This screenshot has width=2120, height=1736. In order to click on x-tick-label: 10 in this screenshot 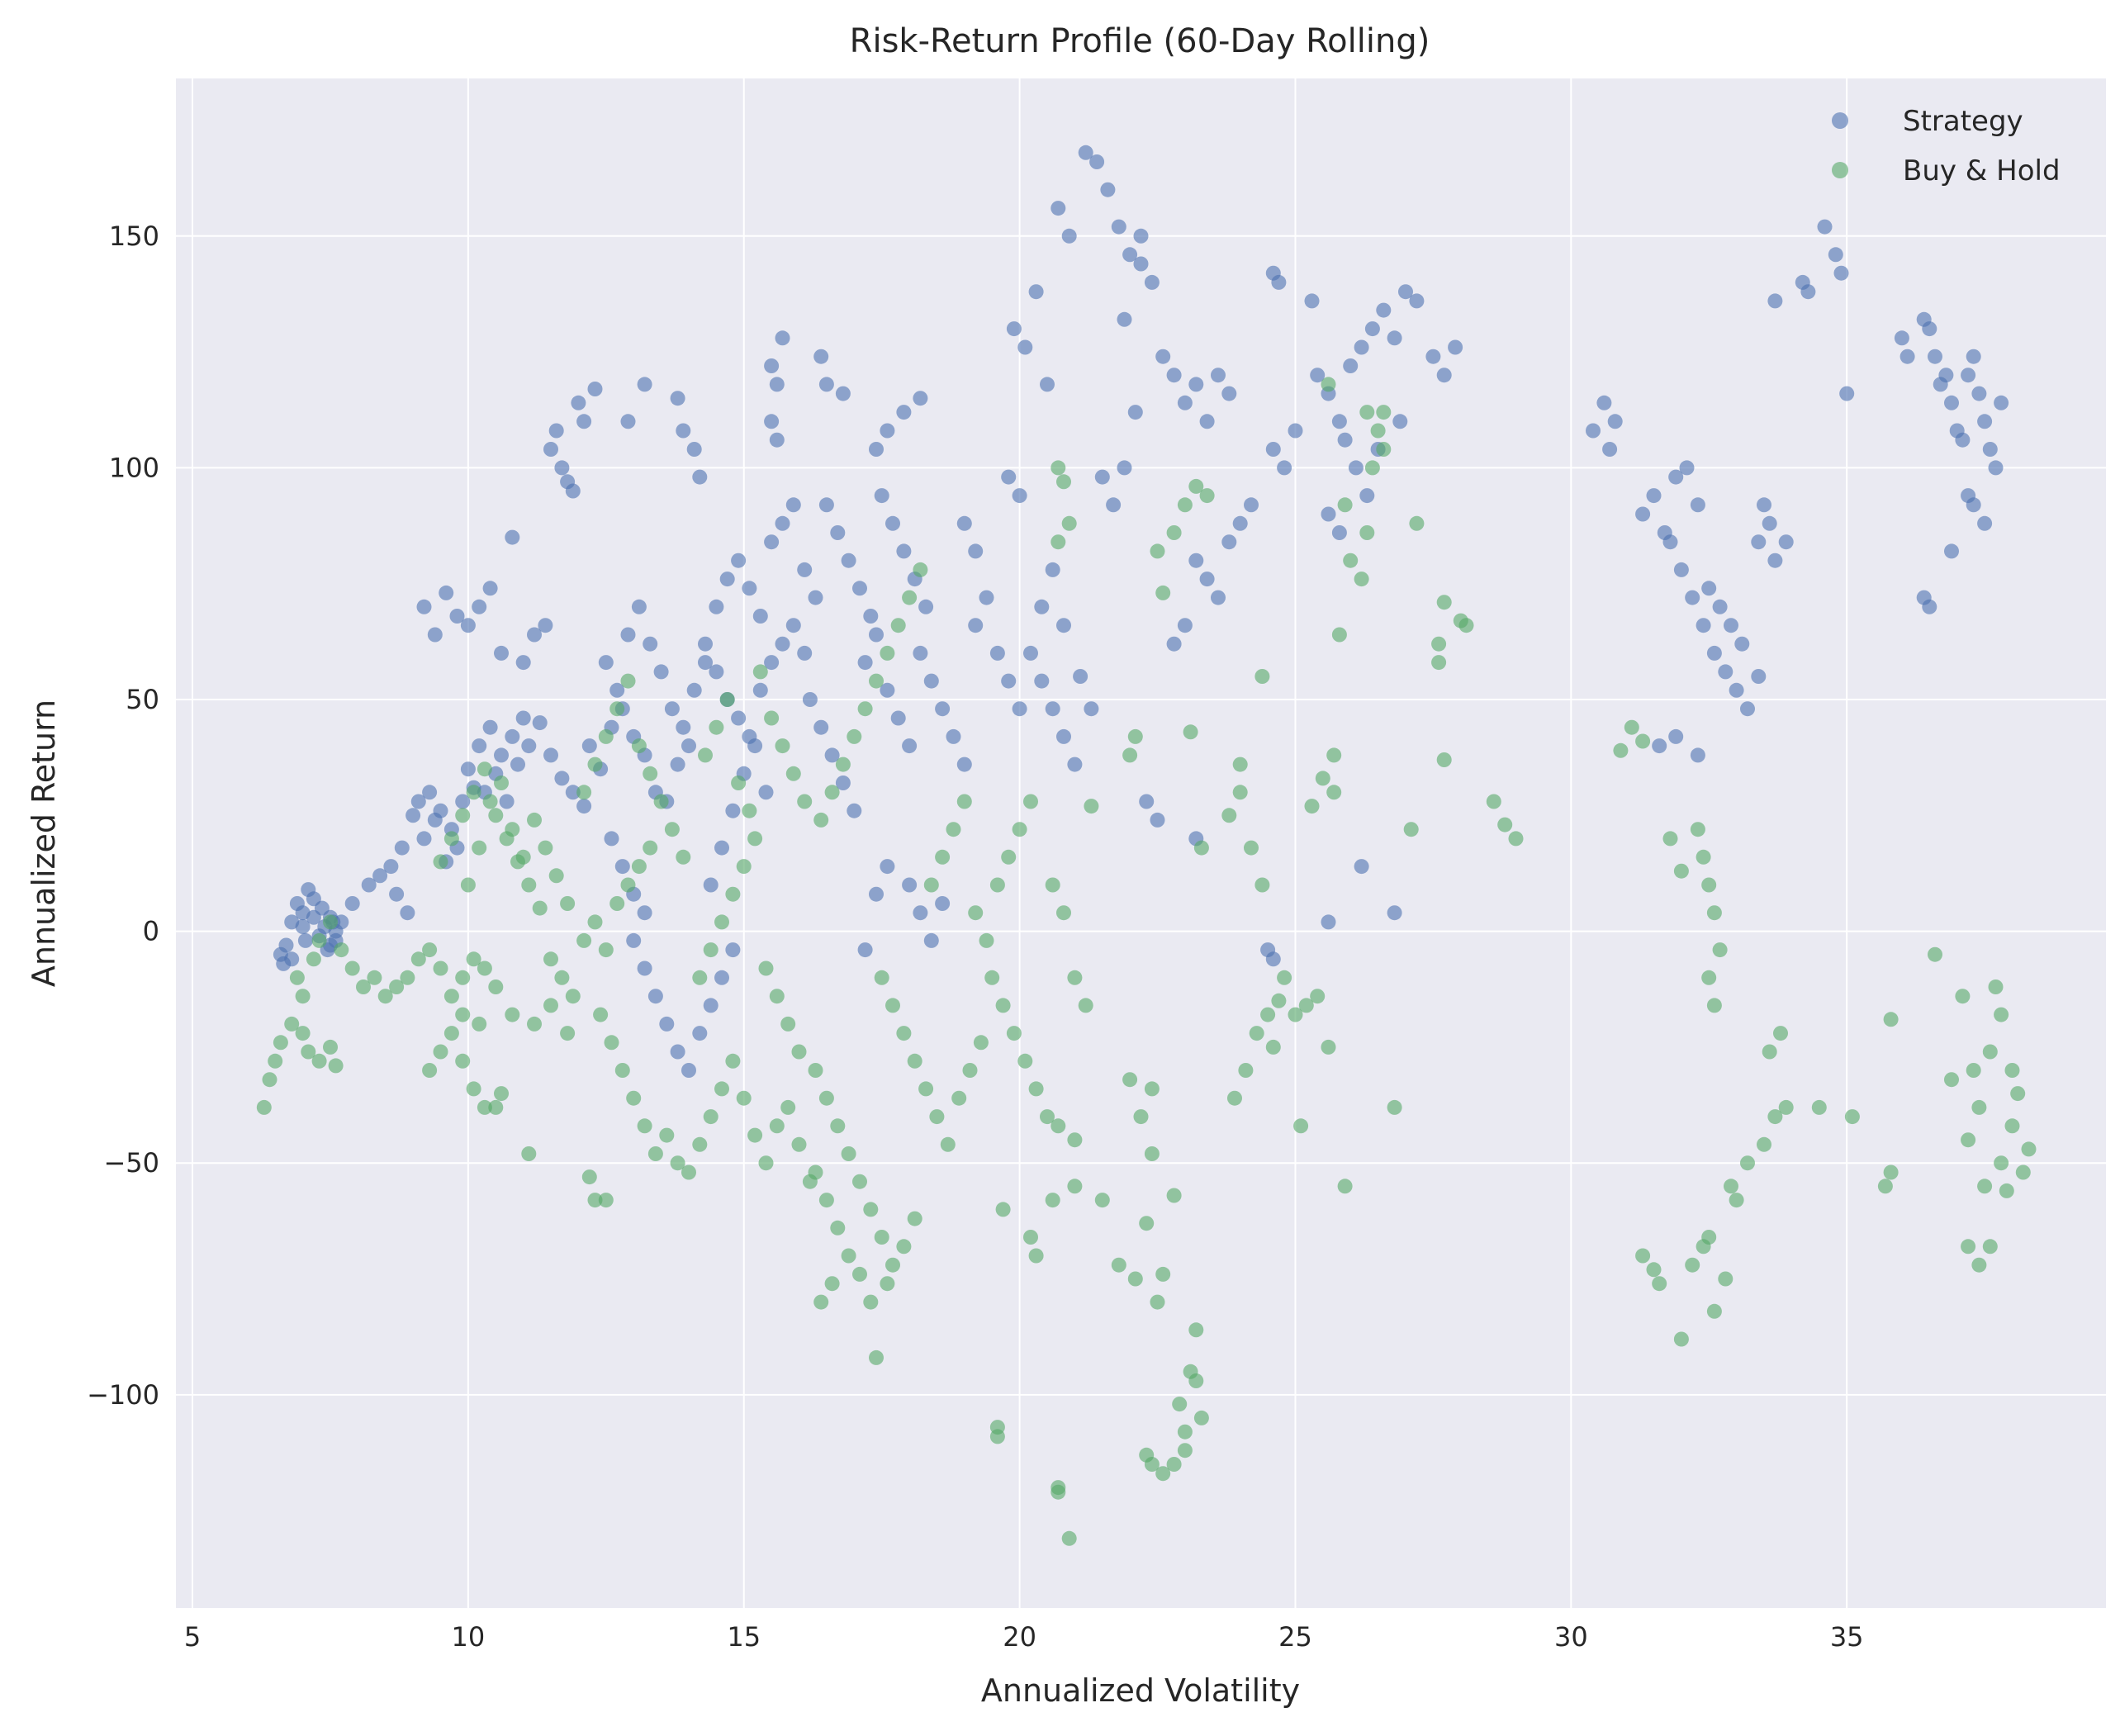, I will do `click(469, 1637)`.